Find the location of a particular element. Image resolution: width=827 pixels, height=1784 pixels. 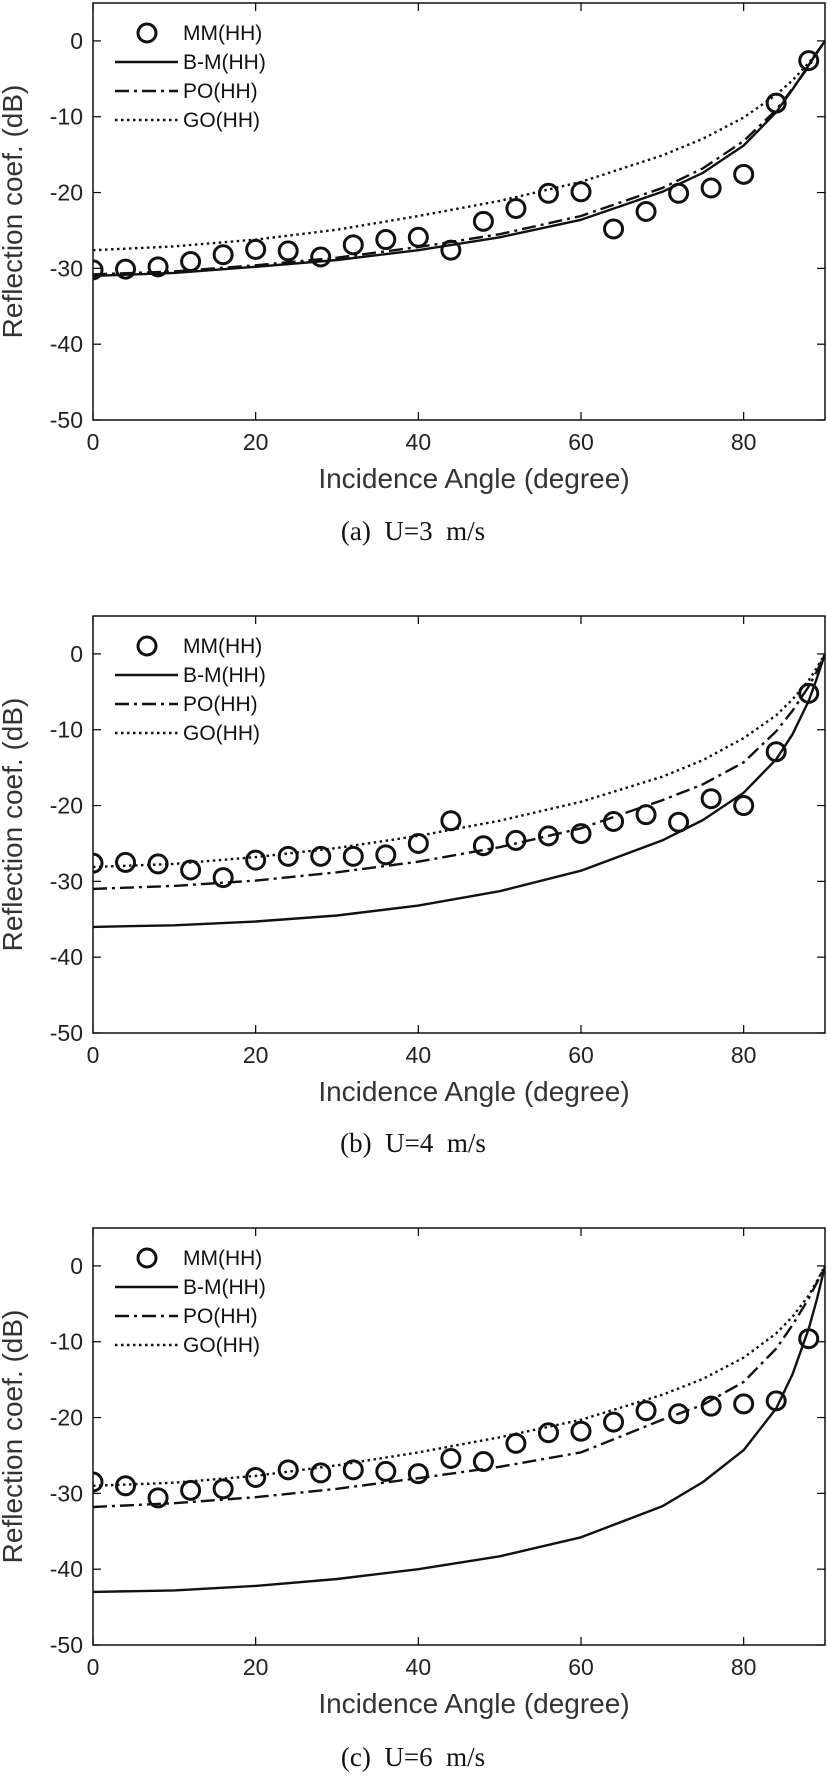

x-tick-label: 40 is located at coordinates (419, 1055).